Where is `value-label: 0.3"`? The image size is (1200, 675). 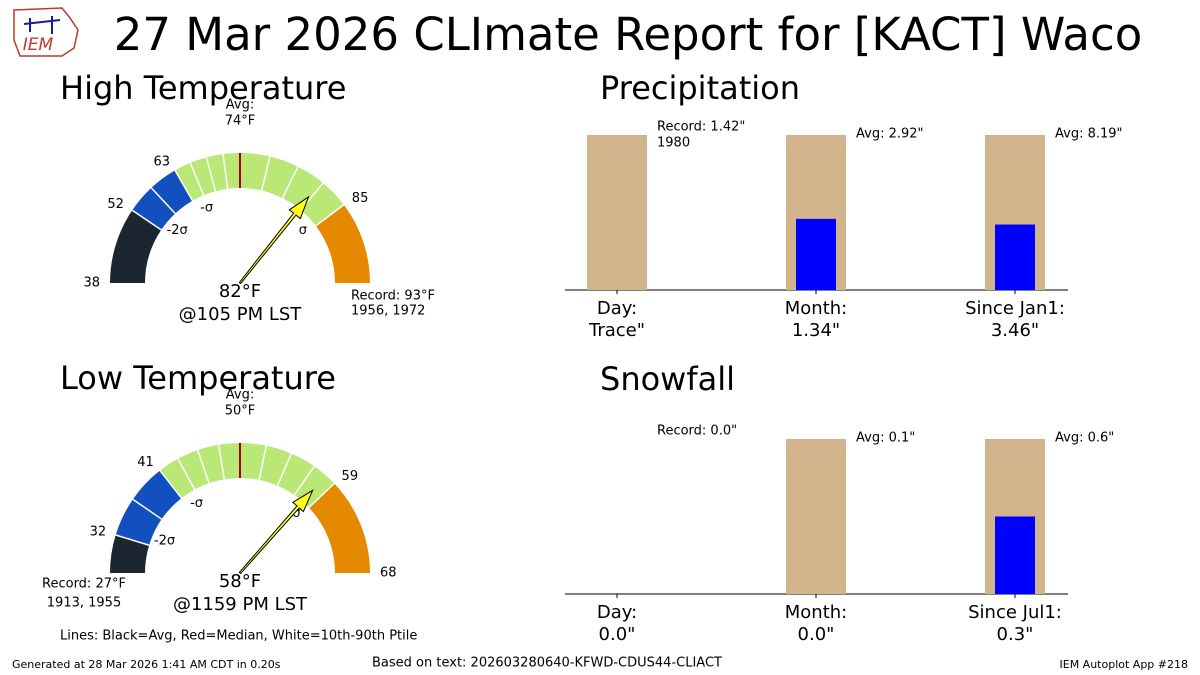 value-label: 0.3" is located at coordinates (1015, 634).